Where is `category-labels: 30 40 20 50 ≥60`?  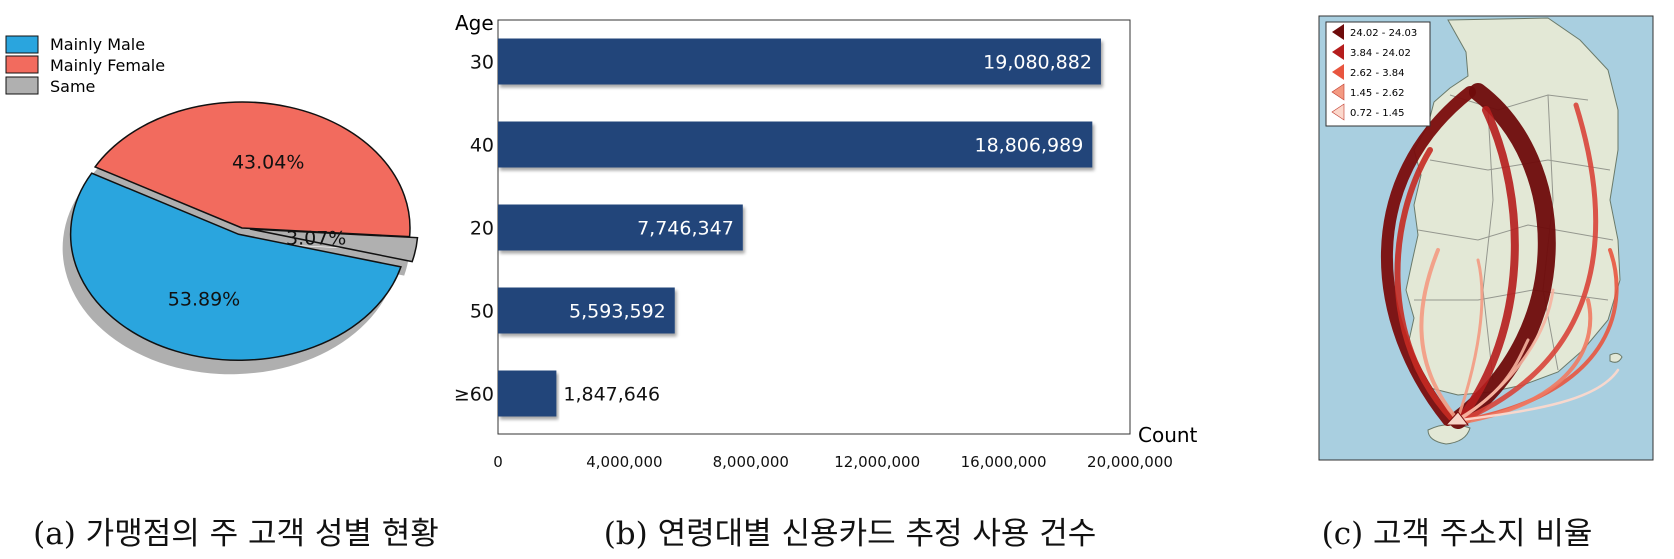
category-labels: 30 40 20 50 ≥60 is located at coordinates (474, 229).